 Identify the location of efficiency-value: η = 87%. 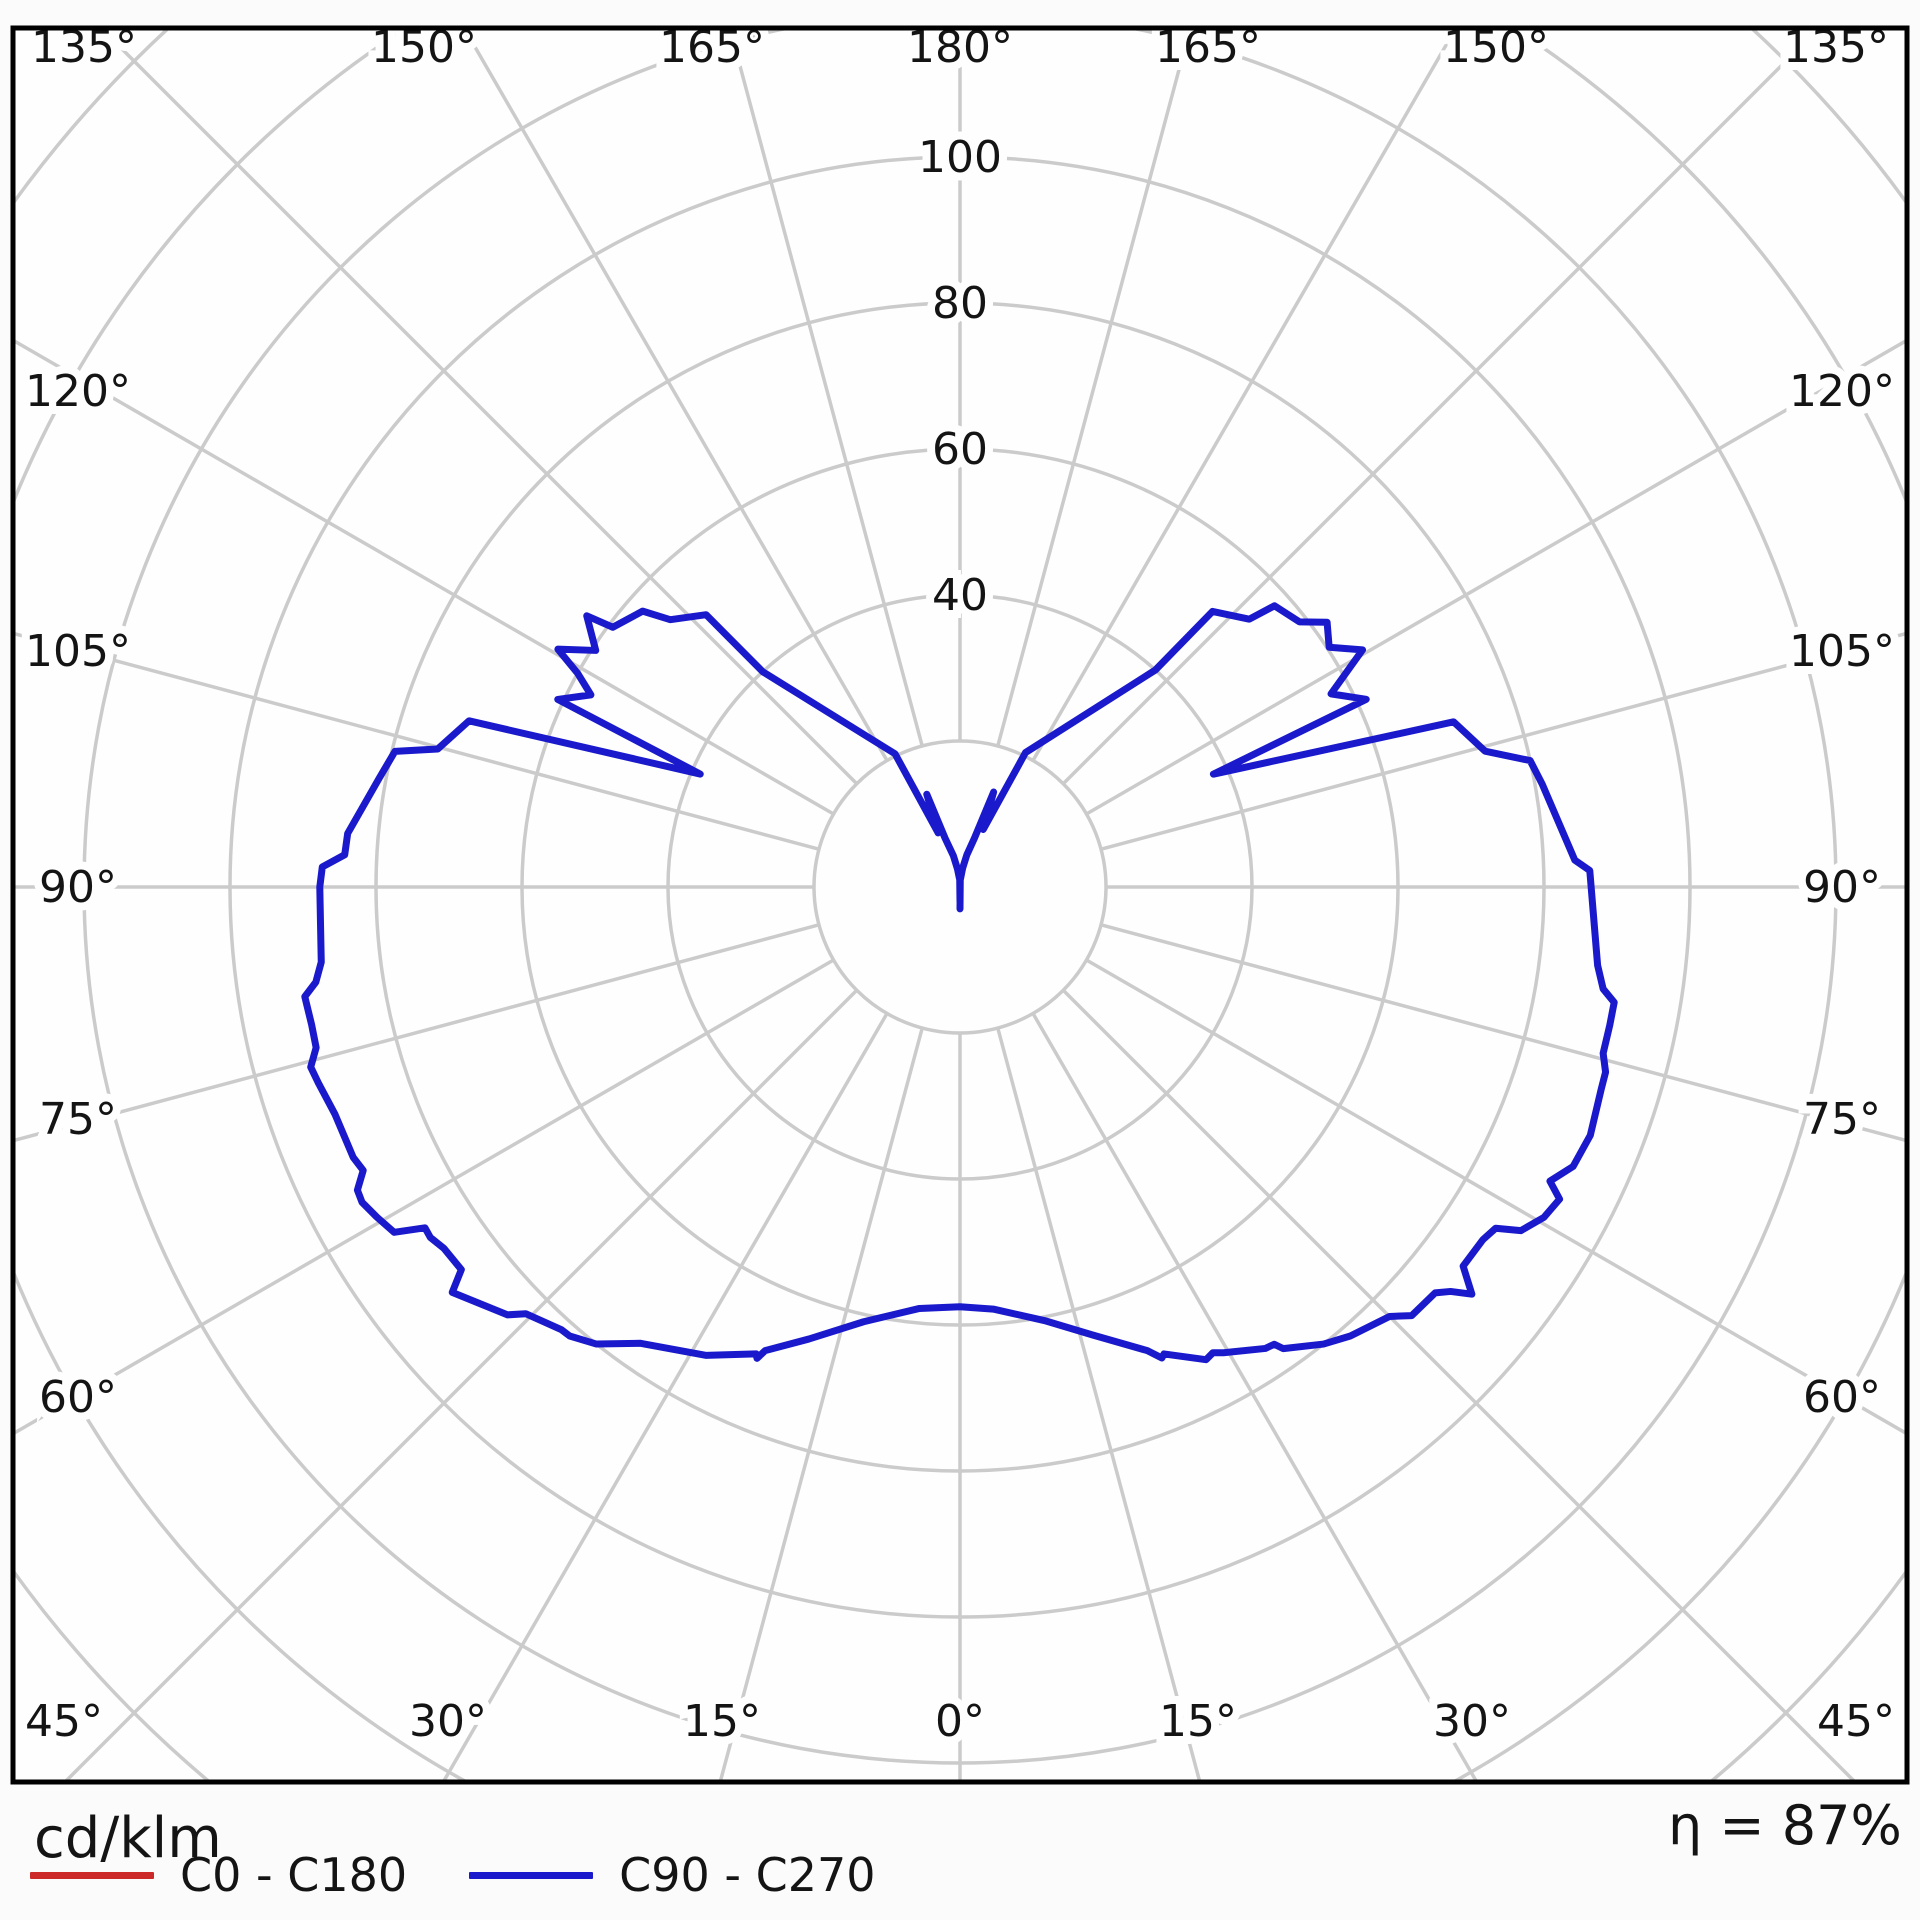
(1785, 1825).